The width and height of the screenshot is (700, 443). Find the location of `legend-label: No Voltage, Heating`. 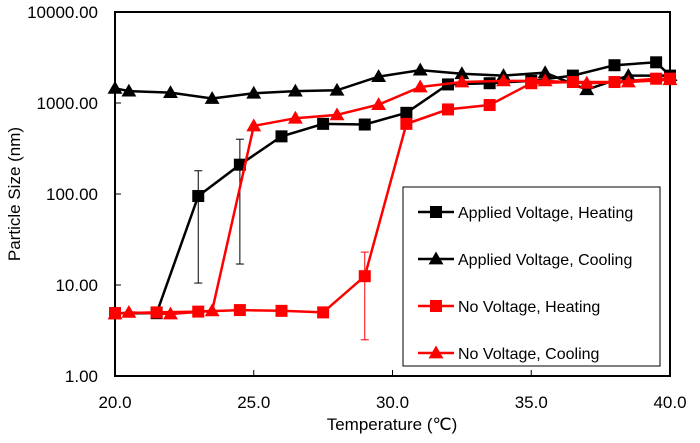

legend-label: No Voltage, Heating is located at coordinates (529, 307).